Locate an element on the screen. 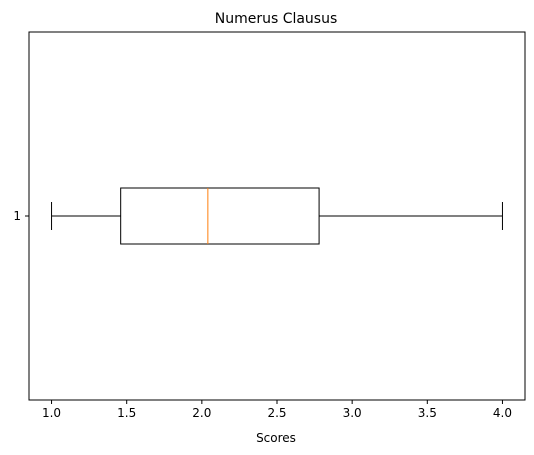 The height and width of the screenshot is (455, 534). y-tick-label: 1 is located at coordinates (17, 216).